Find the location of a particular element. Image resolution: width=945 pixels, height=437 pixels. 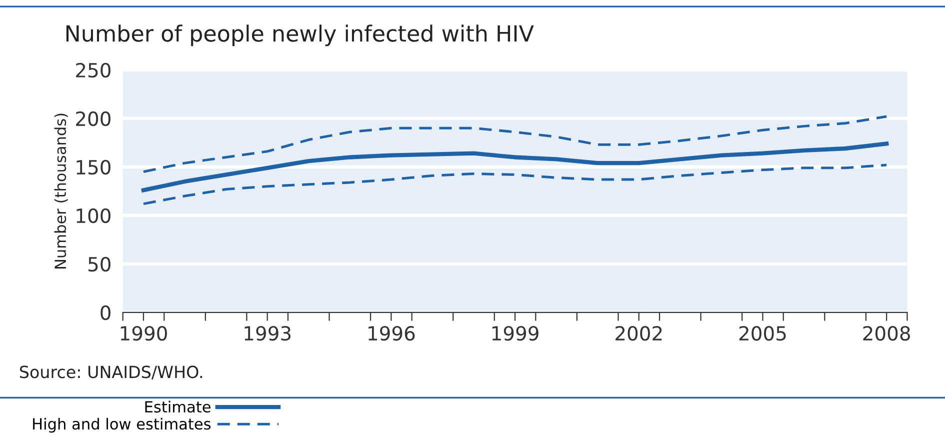

legend-label: Estimate is located at coordinates (177, 406).